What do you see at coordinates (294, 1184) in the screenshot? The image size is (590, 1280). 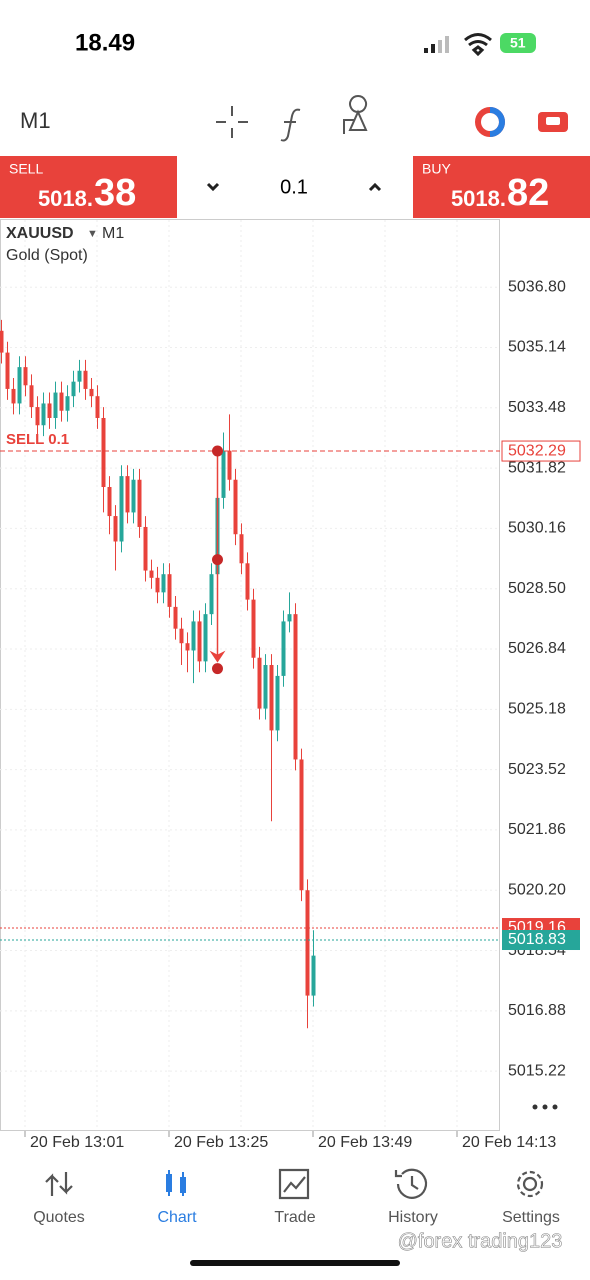 I see `tab-icons` at bounding box center [294, 1184].